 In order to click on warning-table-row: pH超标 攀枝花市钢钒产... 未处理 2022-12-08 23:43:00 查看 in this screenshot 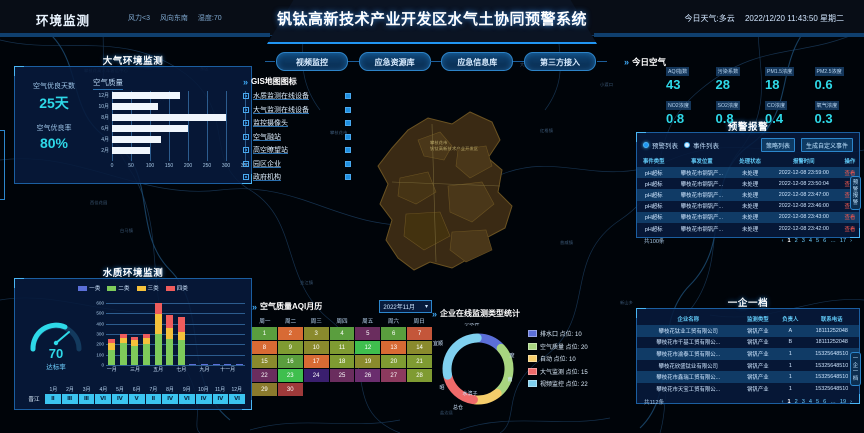, I will do `click(748, 217)`.